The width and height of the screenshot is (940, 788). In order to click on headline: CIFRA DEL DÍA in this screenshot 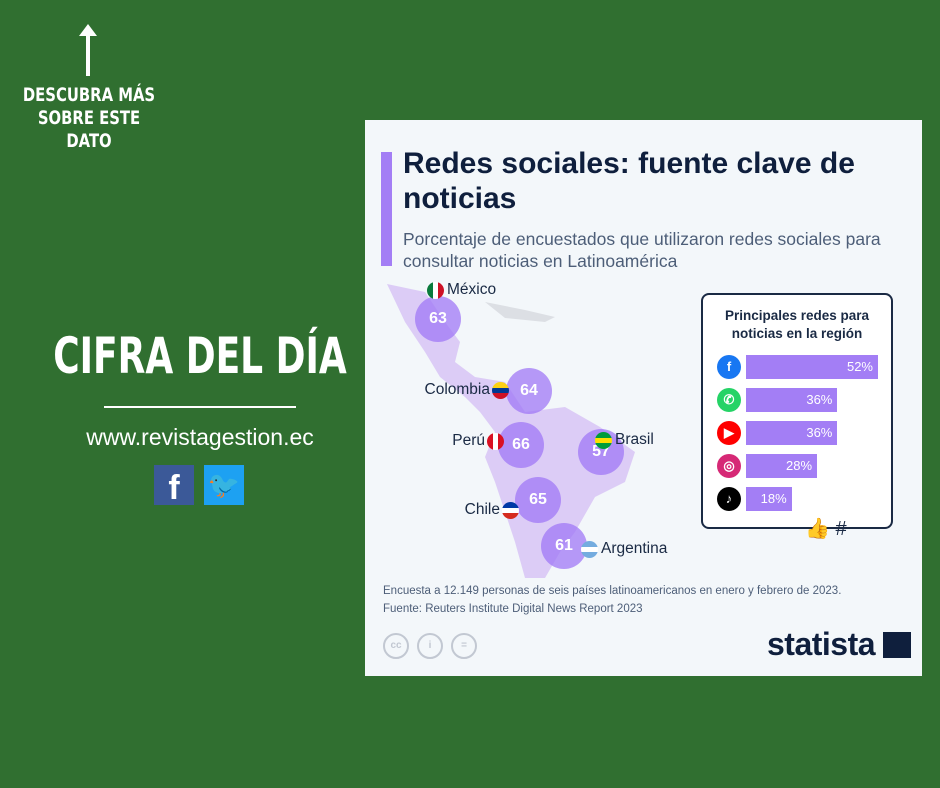, I will do `click(200, 356)`.